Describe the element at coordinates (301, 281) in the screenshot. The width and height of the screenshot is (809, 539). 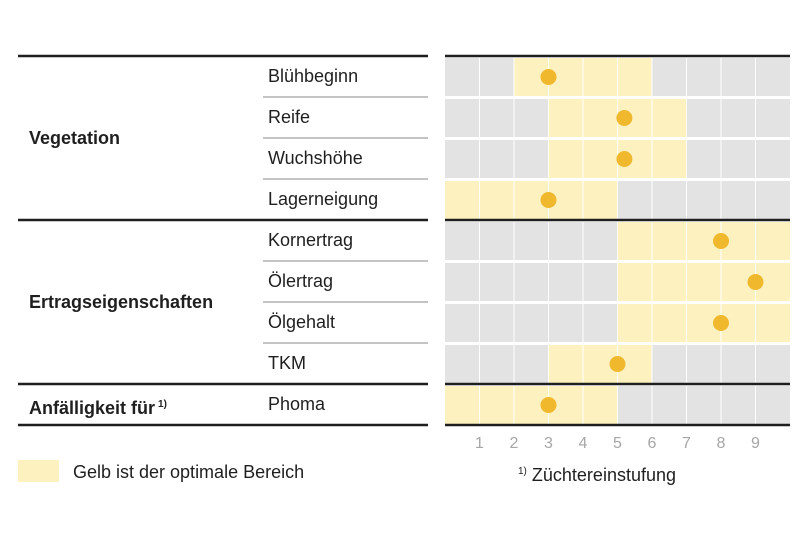
I see `row-label: Ölertrag` at that location.